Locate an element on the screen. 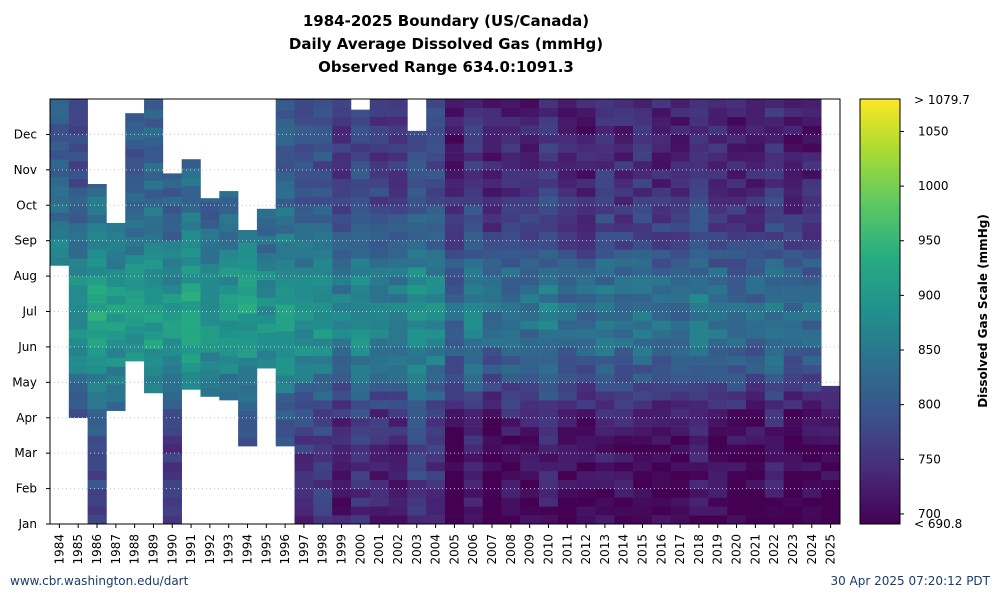 The width and height of the screenshot is (1000, 600). x-tick-label: 2018 is located at coordinates (699, 549).